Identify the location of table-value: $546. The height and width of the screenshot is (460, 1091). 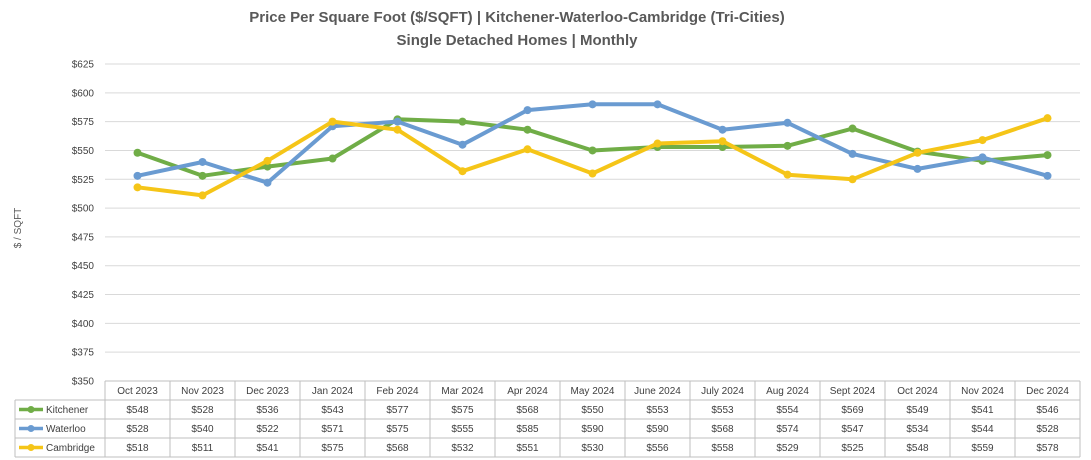
(1047, 410).